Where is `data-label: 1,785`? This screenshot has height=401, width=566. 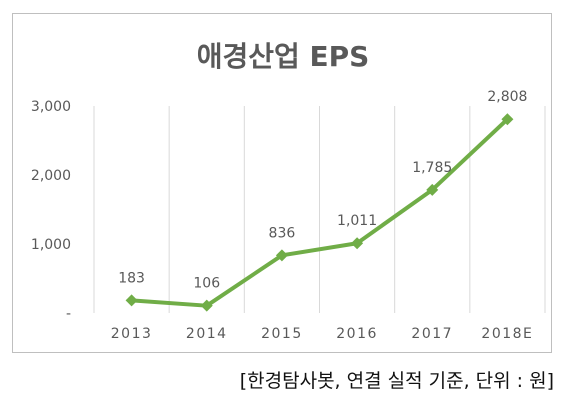
data-label: 1,785 is located at coordinates (432, 168).